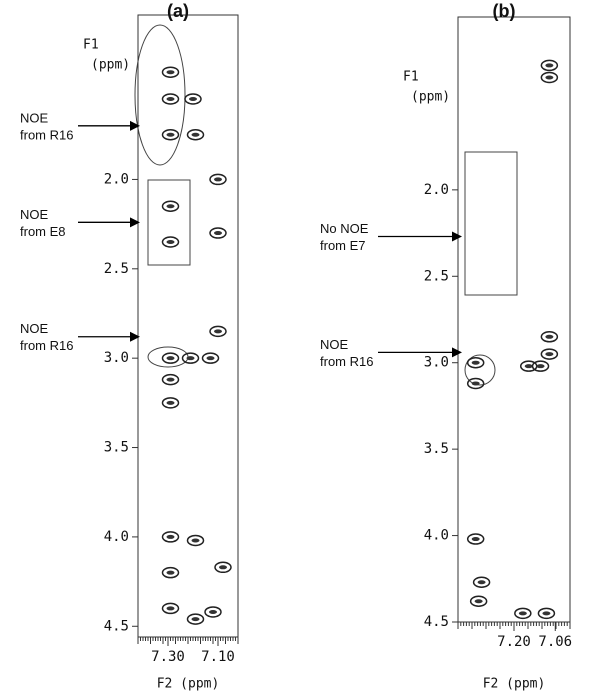 The height and width of the screenshot is (698, 594). What do you see at coordinates (436, 276) in the screenshot?
I see `y-tick-label: 2.5` at bounding box center [436, 276].